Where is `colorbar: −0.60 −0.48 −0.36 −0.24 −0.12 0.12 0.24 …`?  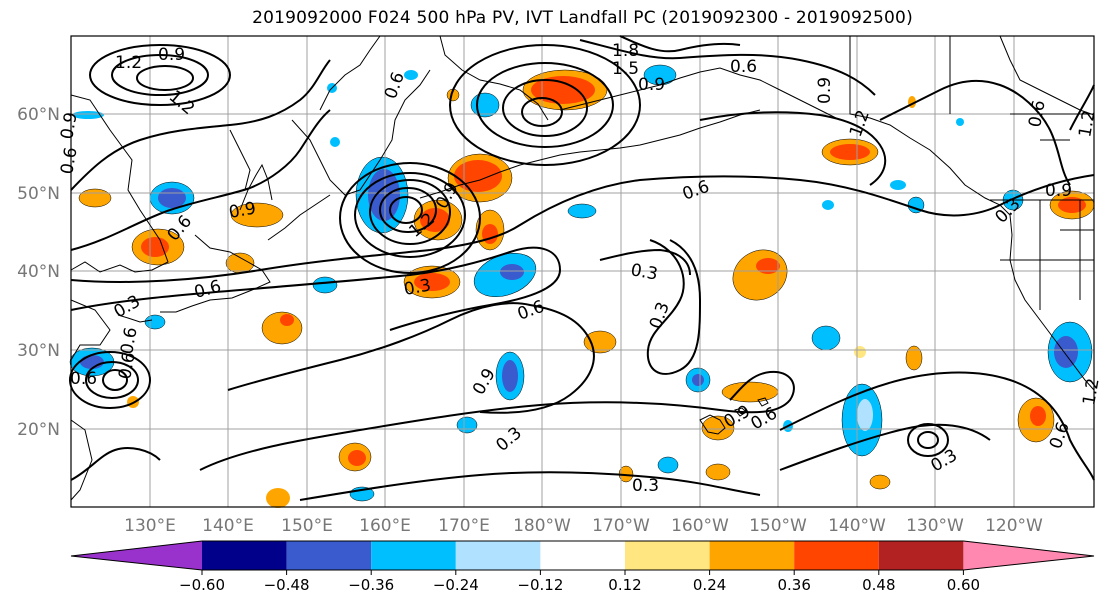
colorbar: −0.60 −0.48 −0.36 −0.24 −0.12 0.12 0.24 … is located at coordinates (582, 567).